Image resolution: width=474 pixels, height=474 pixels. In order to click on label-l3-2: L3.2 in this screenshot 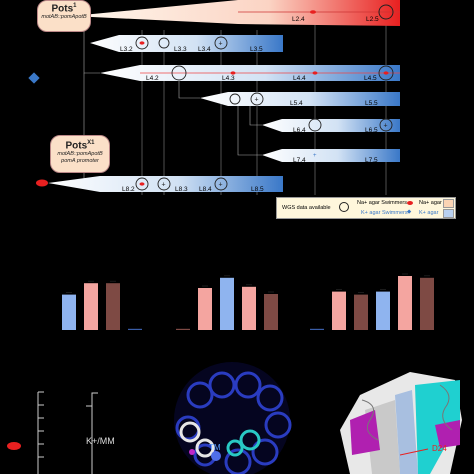, I will do `click(126, 49)`.